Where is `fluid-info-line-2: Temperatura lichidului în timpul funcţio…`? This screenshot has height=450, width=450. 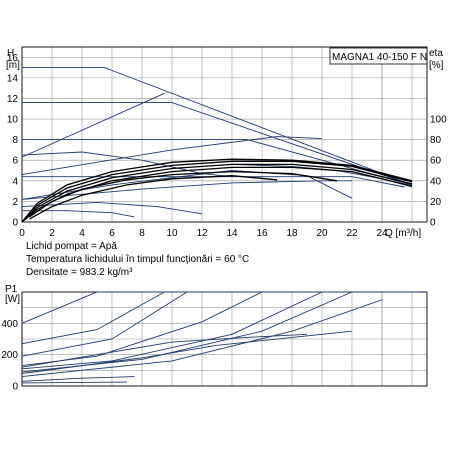 fluid-info-line-2: Temperatura lichidului în timpul funcţio… is located at coordinates (137, 259).